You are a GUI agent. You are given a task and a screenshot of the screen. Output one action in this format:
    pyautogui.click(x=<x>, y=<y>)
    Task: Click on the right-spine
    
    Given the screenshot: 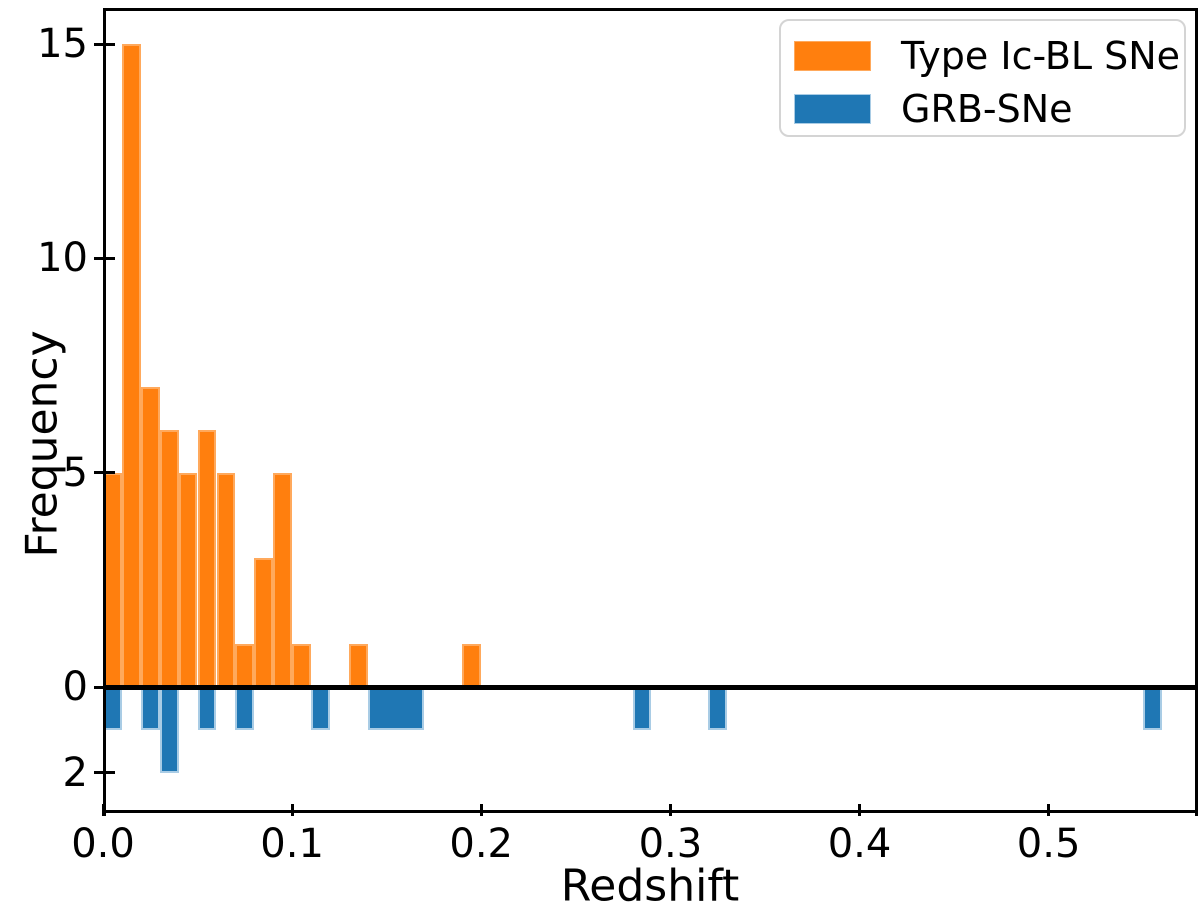 What is the action you would take?
    pyautogui.click(x=1196, y=412)
    